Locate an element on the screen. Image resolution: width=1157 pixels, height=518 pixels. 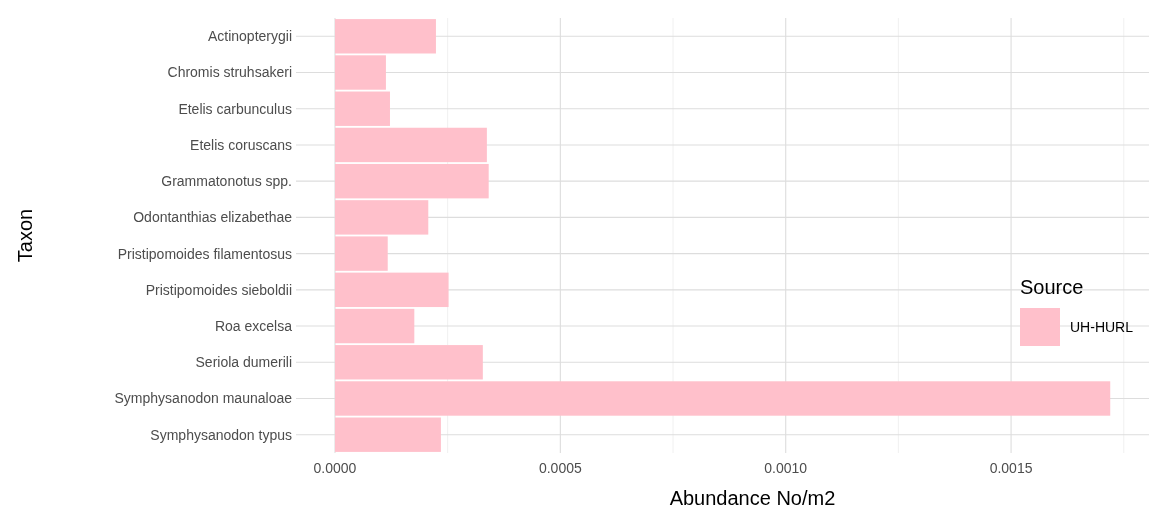
y-tick-label: Symphysanodon maunaloae is located at coordinates (203, 398).